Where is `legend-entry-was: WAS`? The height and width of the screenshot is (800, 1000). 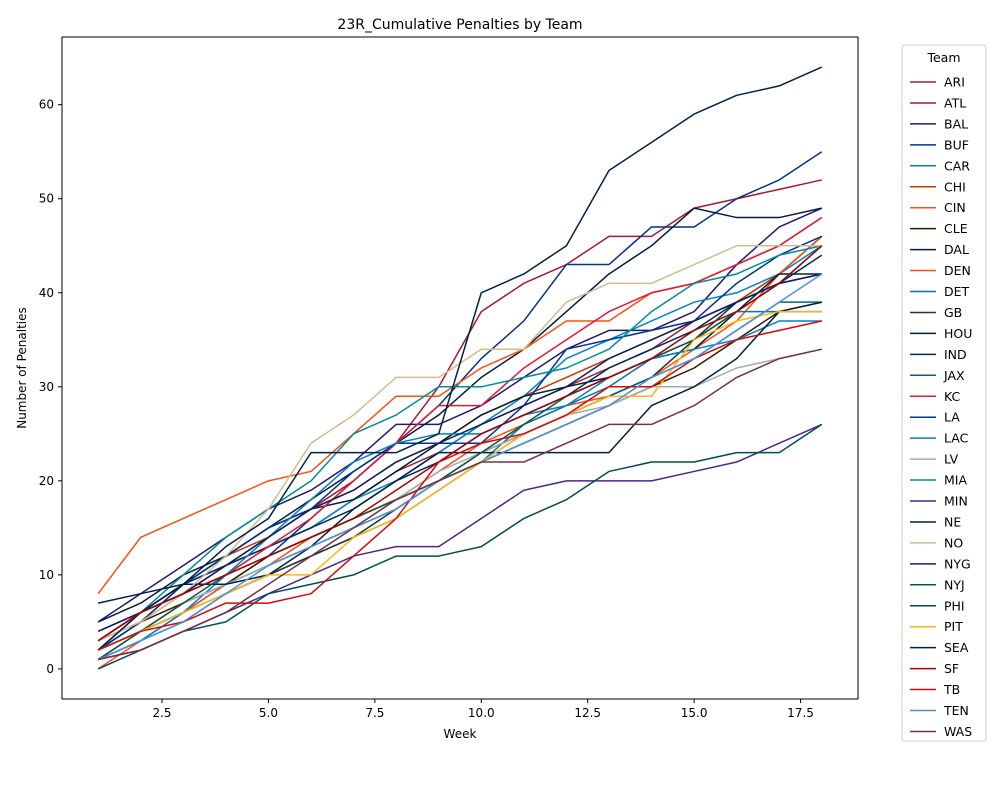 legend-entry-was: WAS is located at coordinates (941, 731).